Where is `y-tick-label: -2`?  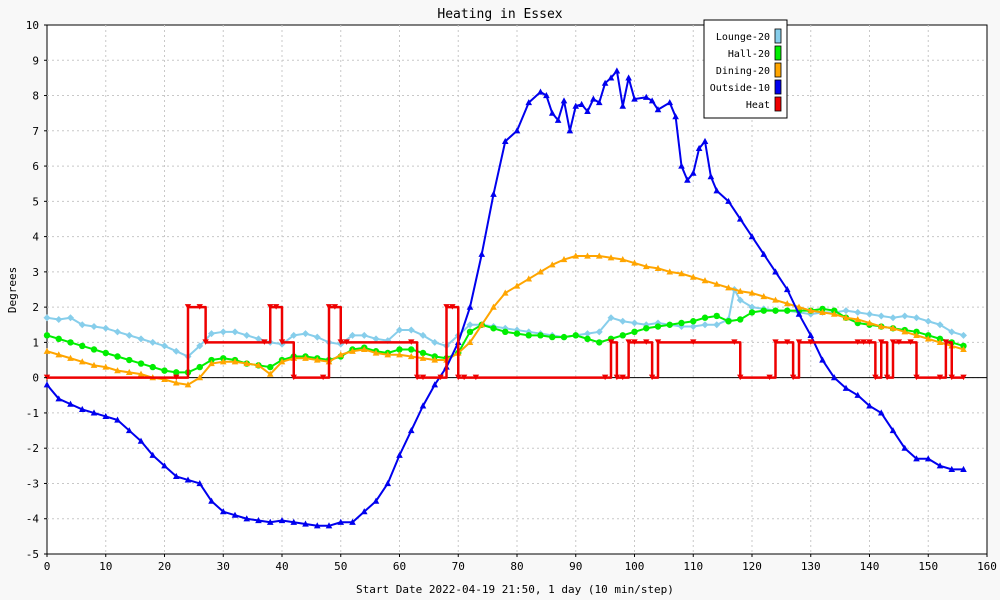
y-tick-label: -2 is located at coordinates (32, 448).